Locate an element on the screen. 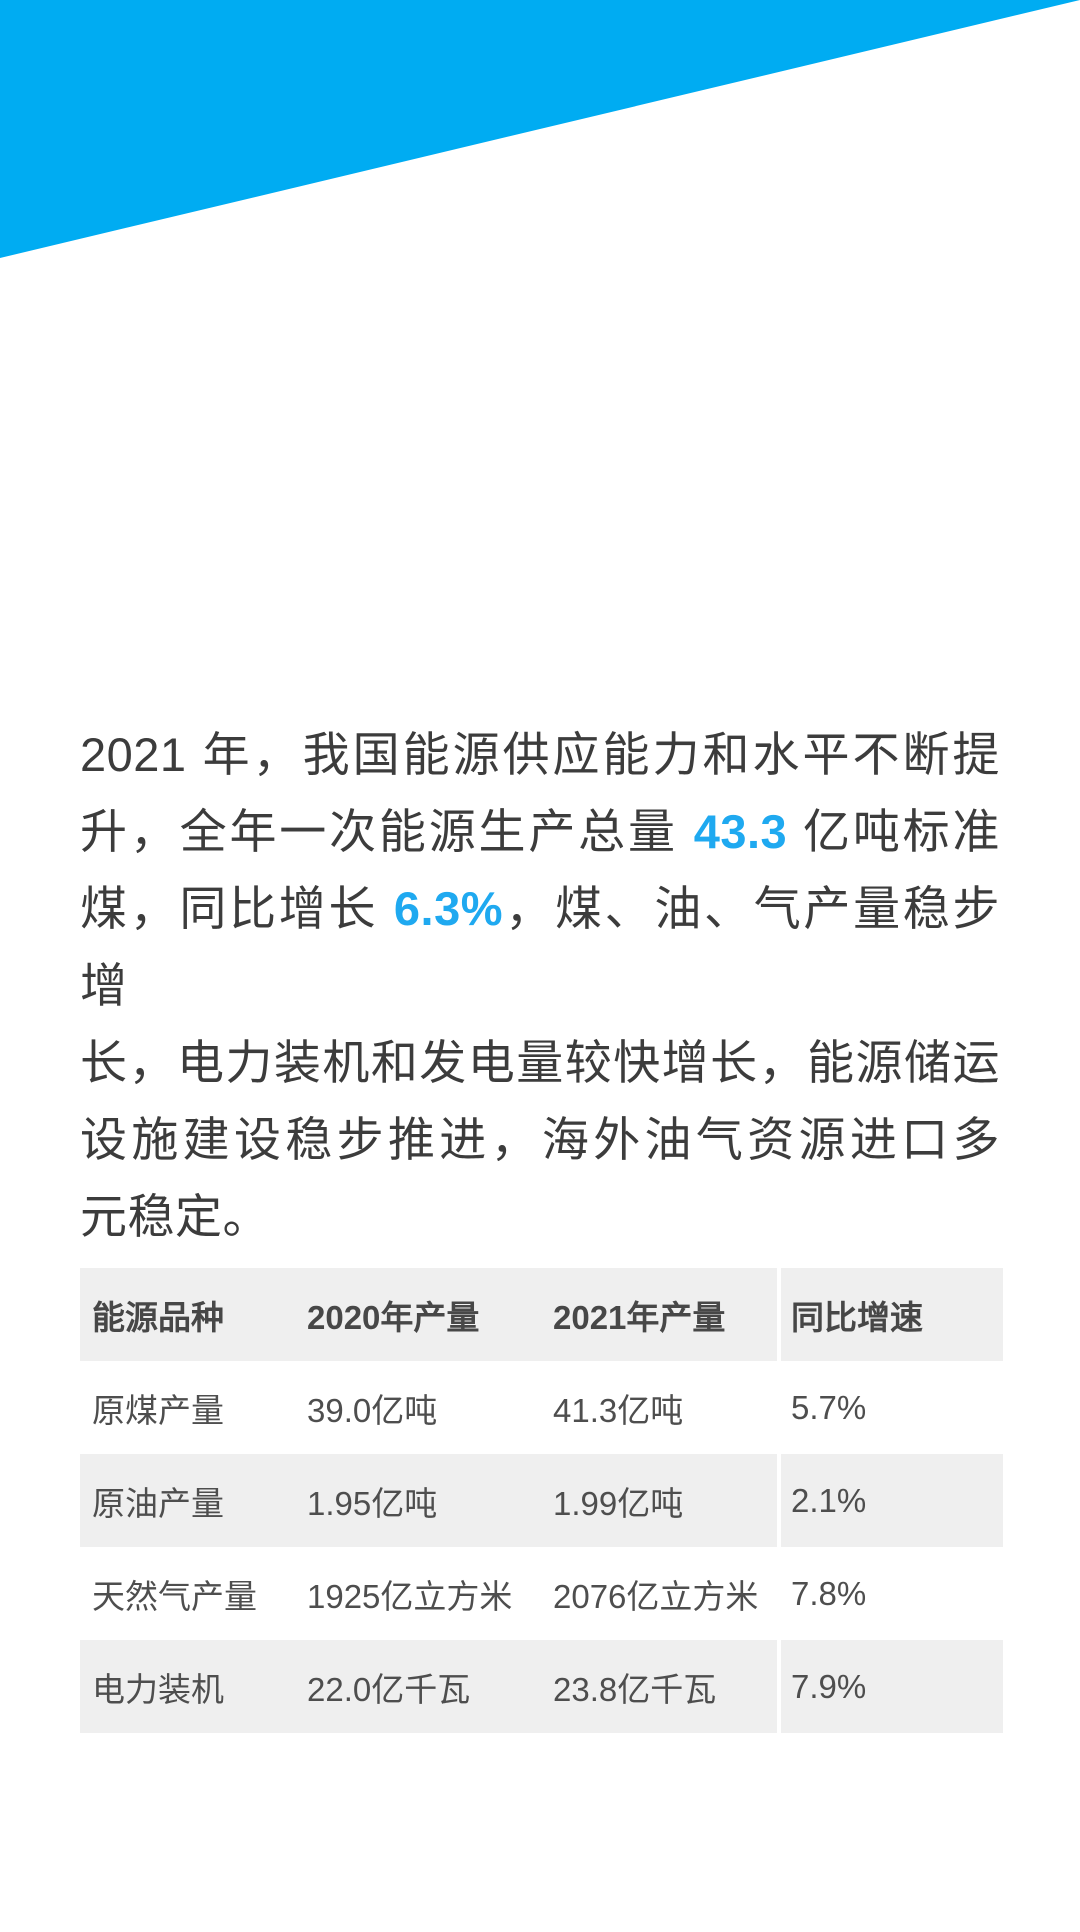 Image resolution: width=1080 pixels, height=1932 pixels. table-cell: 2076亿立方米 is located at coordinates (656, 1596).